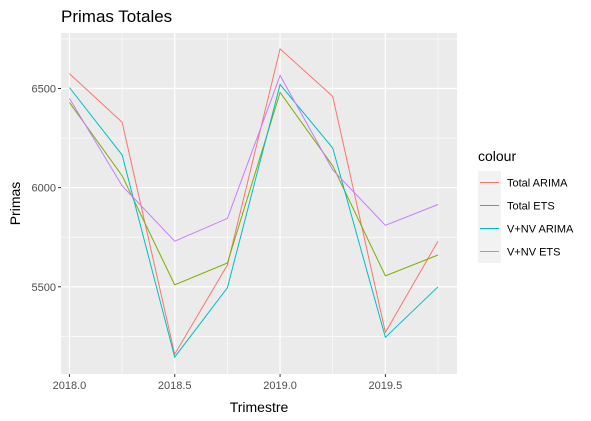 The height and width of the screenshot is (421, 591). Describe the element at coordinates (15, 204) in the screenshot. I see `y-axis-title: Primas` at that location.